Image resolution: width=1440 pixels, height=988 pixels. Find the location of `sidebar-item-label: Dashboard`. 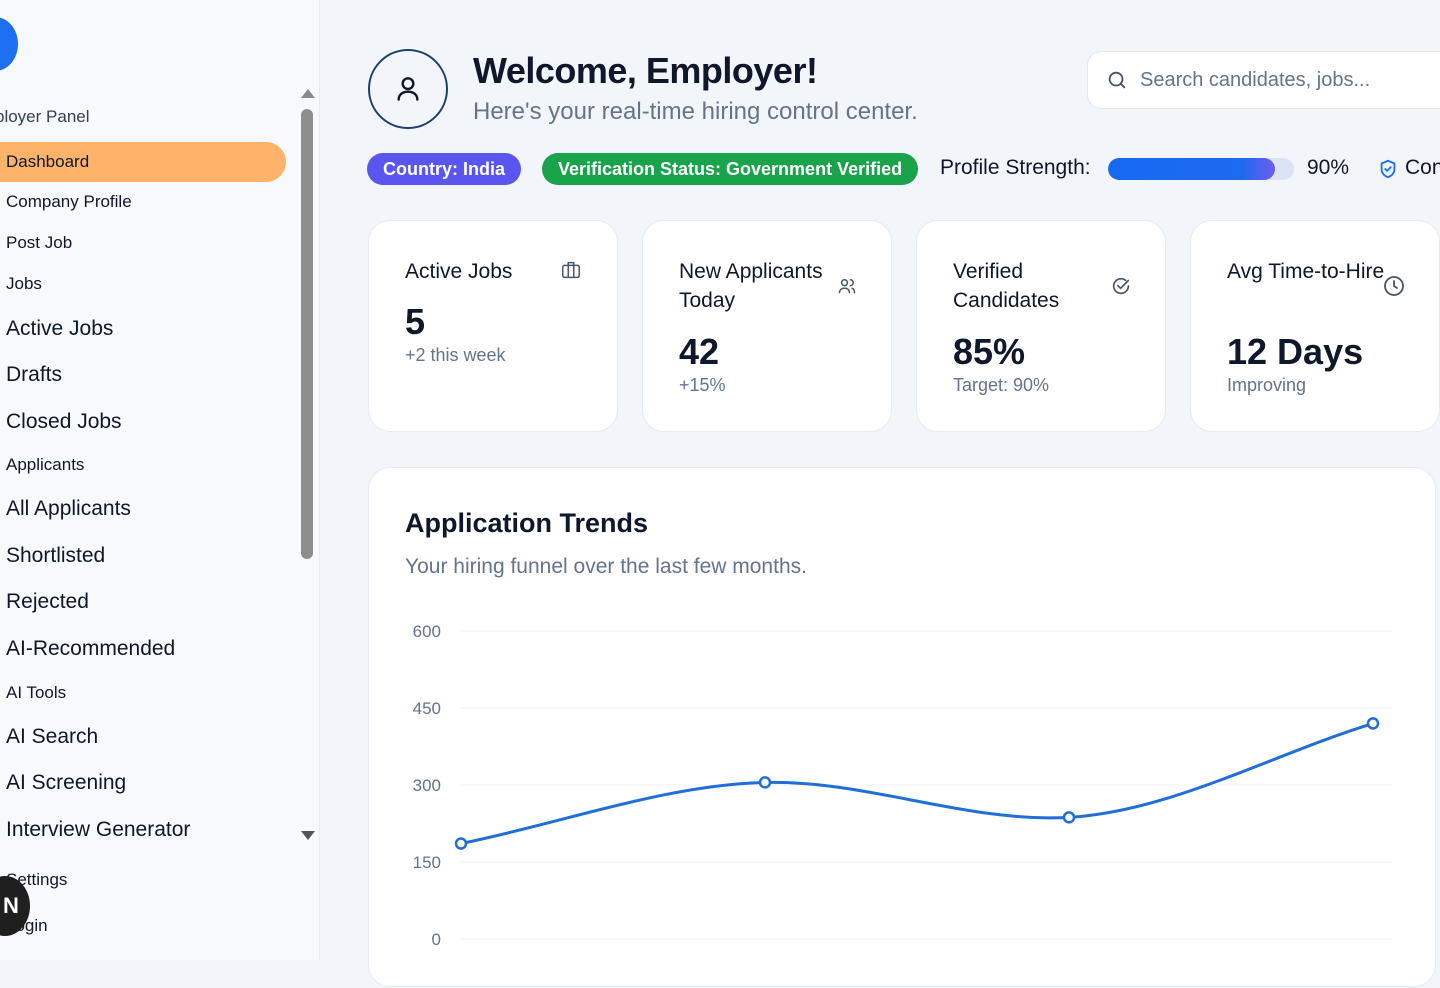

sidebar-item-label: Dashboard is located at coordinates (48, 161).